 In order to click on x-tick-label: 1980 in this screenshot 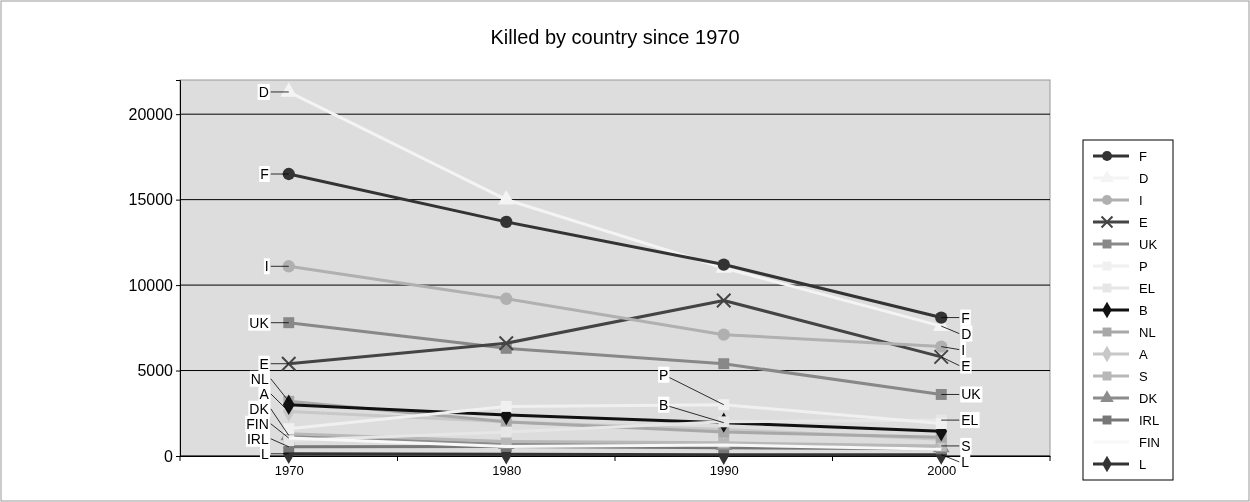, I will do `click(507, 471)`.